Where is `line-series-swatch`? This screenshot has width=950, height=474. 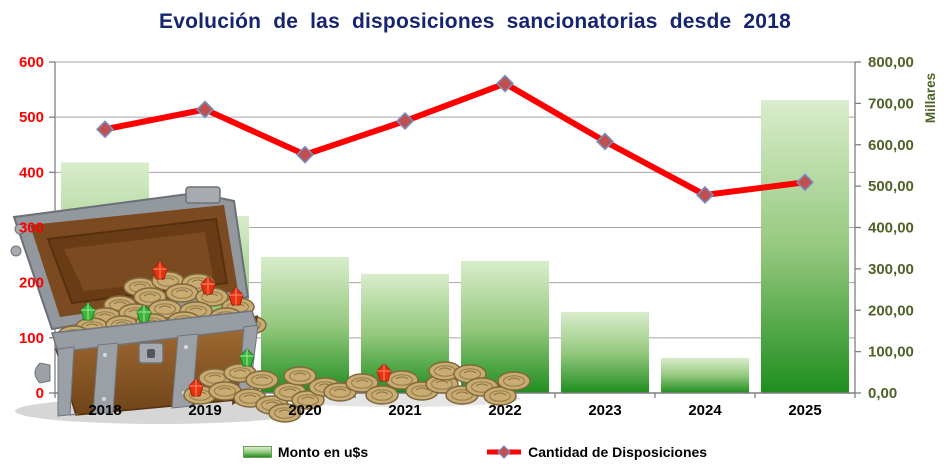
line-series-swatch is located at coordinates (504, 452).